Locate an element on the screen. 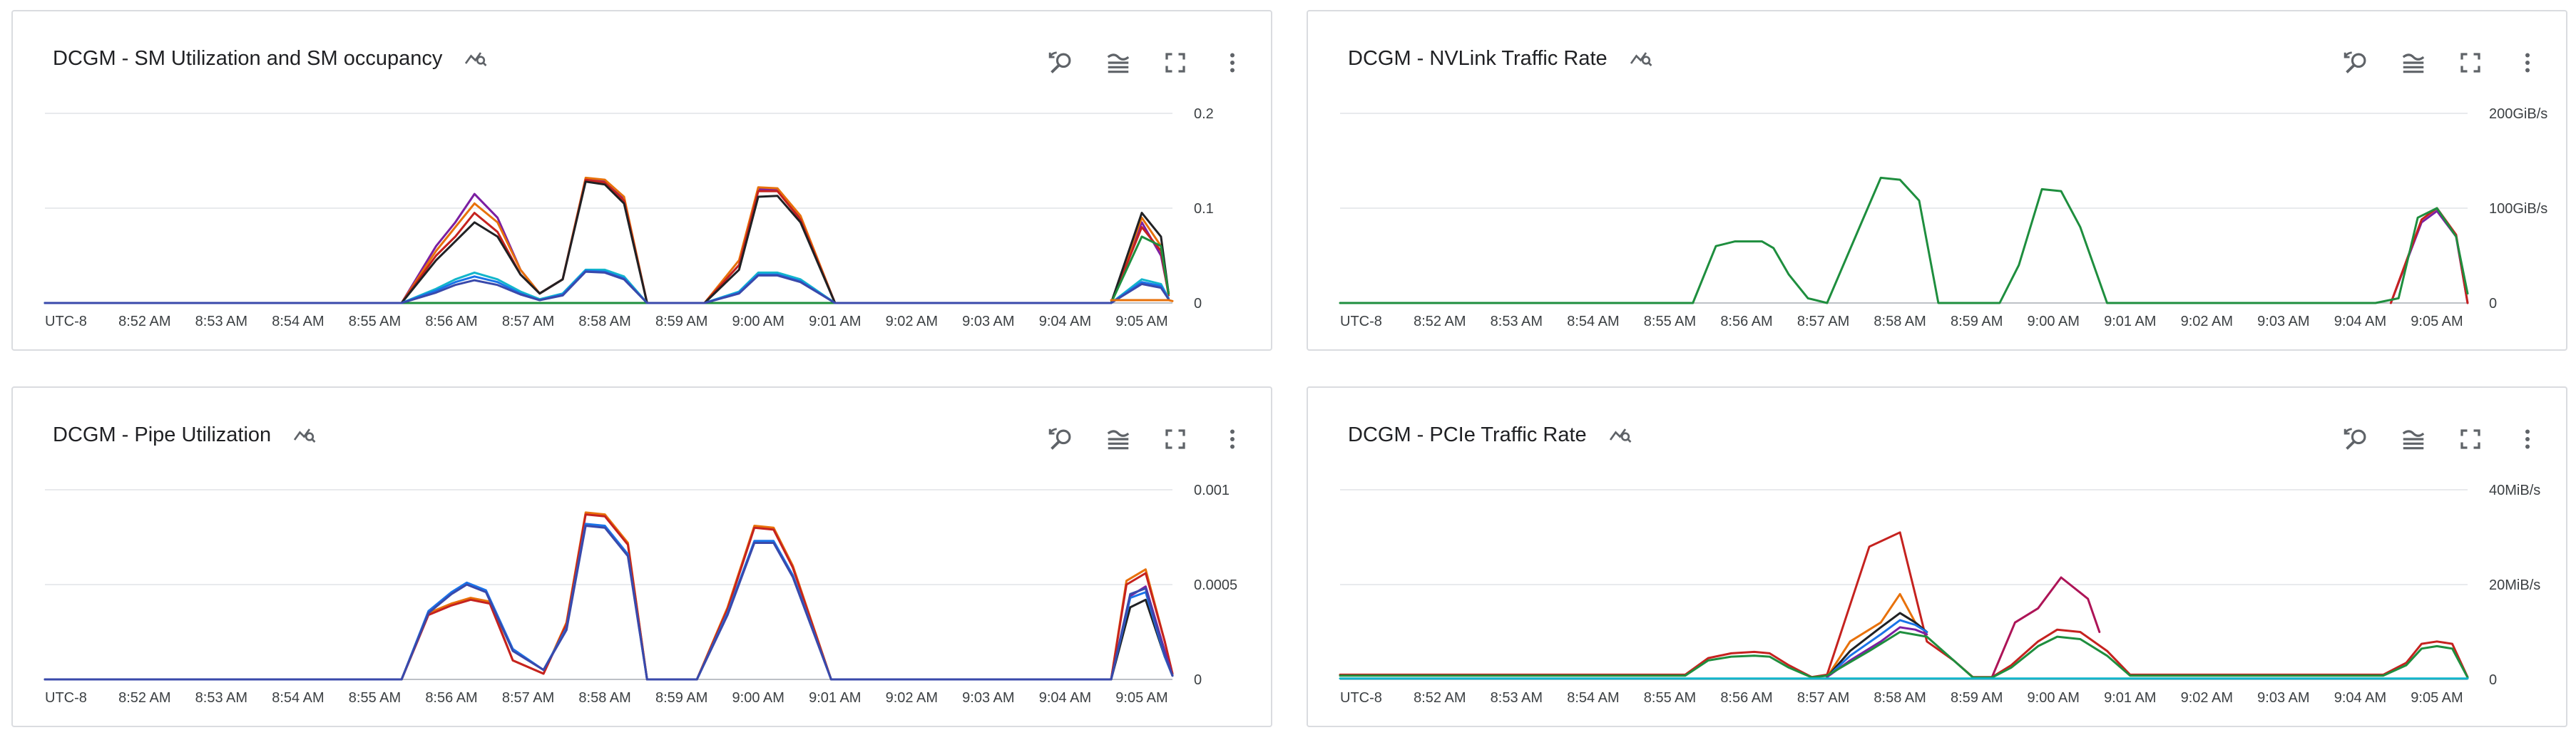 This screenshot has width=2576, height=740. y-tick-label: 0.001 is located at coordinates (1212, 491).